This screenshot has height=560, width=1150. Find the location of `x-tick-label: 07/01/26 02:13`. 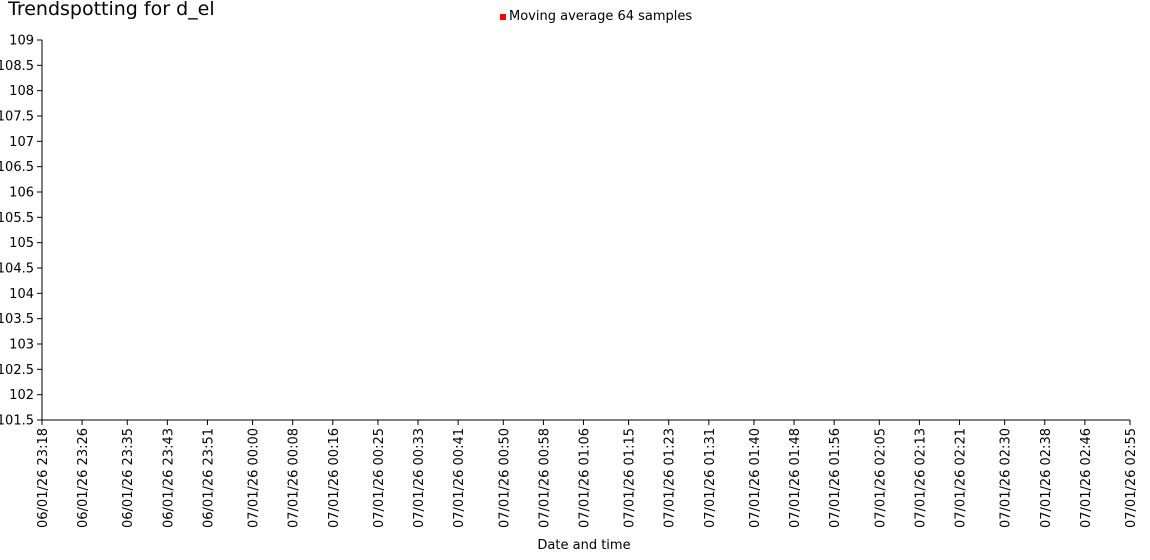

x-tick-label: 07/01/26 02:13 is located at coordinates (920, 478).